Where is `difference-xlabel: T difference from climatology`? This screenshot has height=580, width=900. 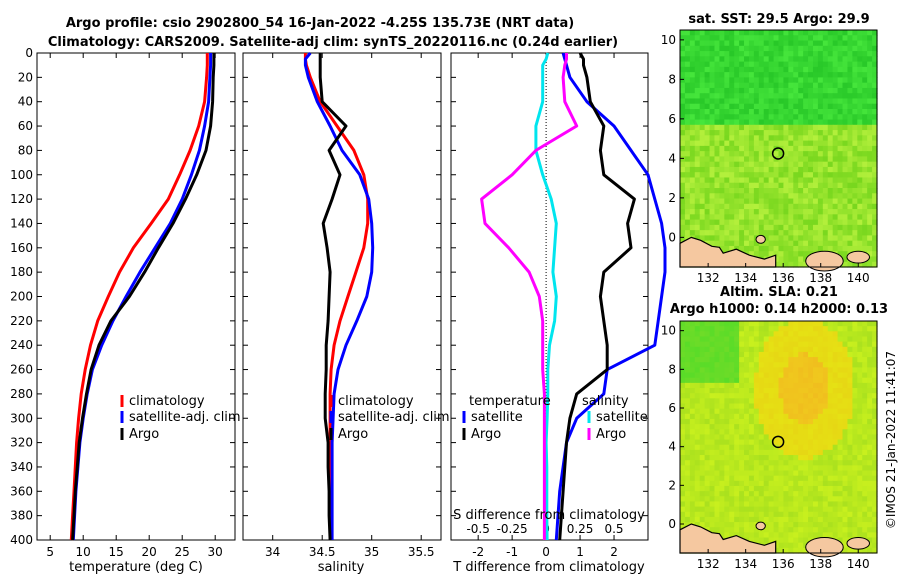
difference-xlabel: T difference from climatology is located at coordinates (548, 567).